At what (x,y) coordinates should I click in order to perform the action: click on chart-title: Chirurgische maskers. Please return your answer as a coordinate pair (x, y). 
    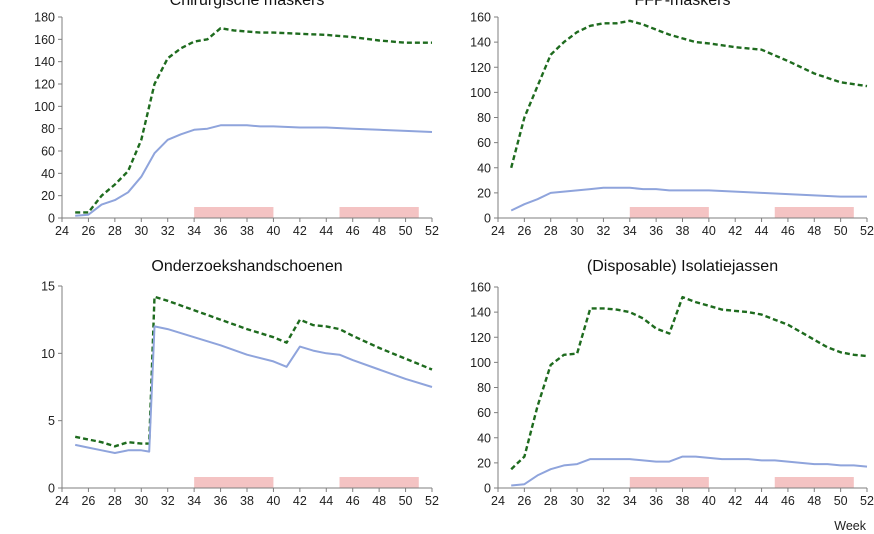
    Looking at the image, I should click on (247, 4).